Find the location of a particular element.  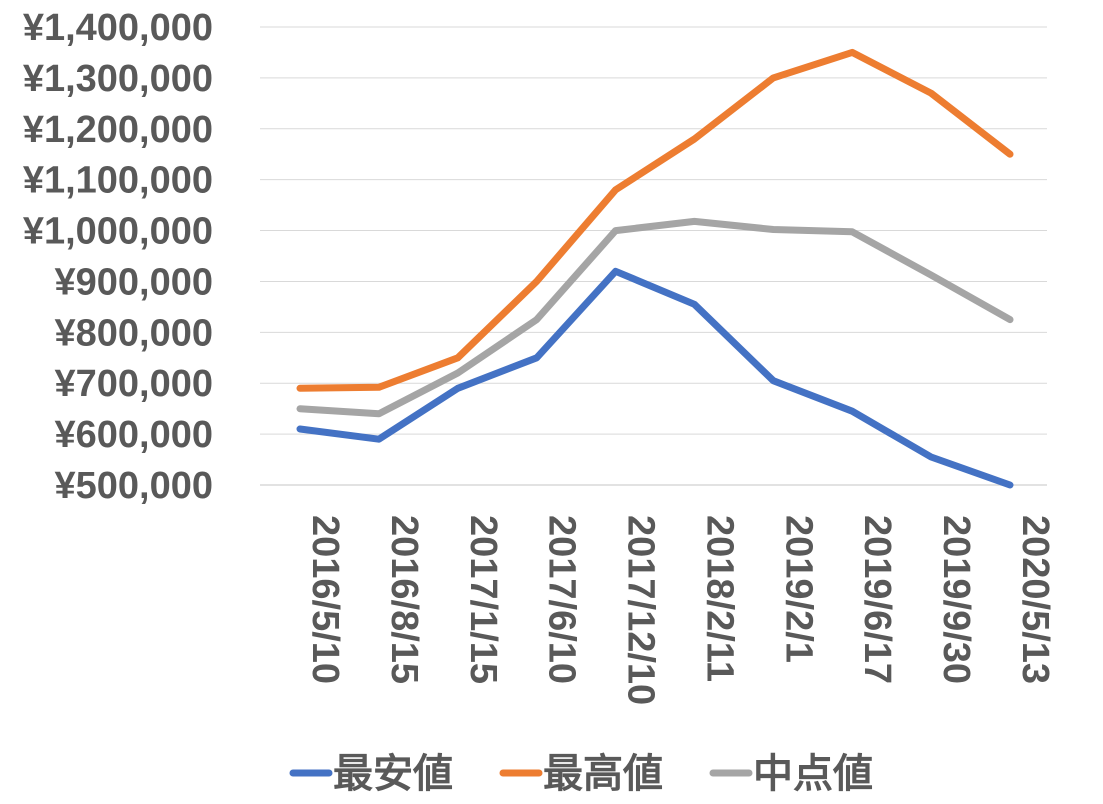

x-tick-label: 2019/6/17 is located at coordinates (877, 599).